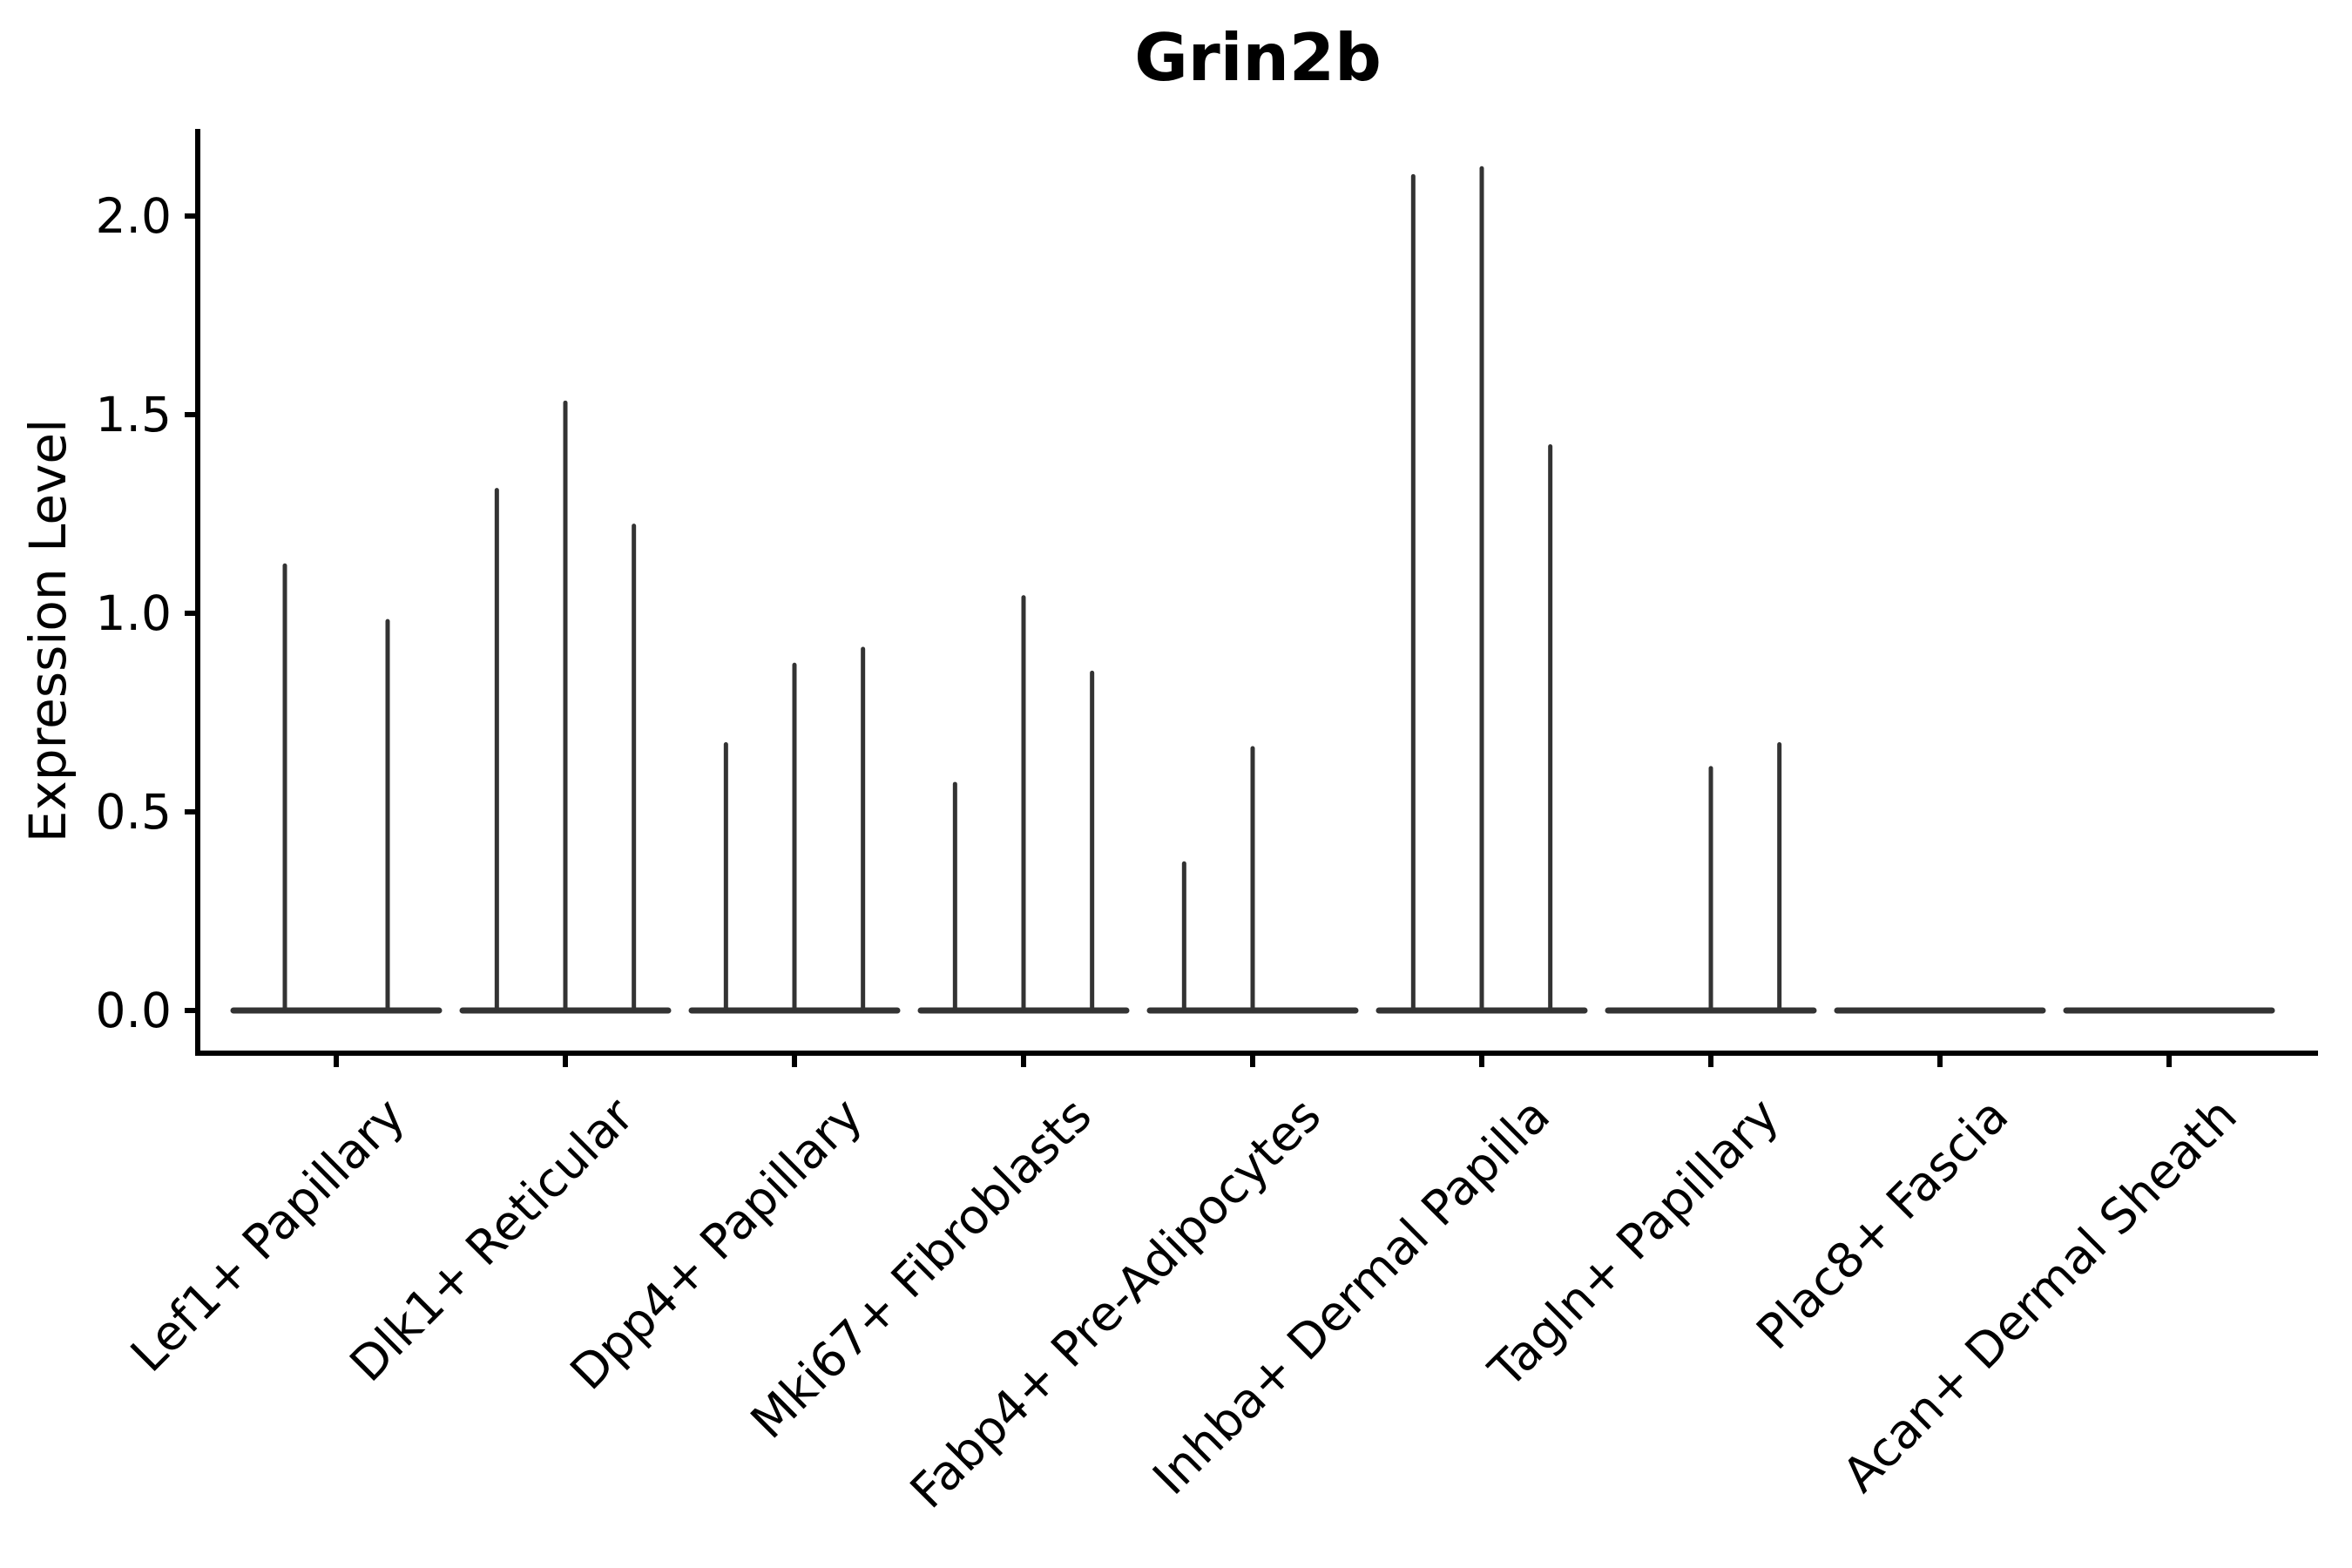  Describe the element at coordinates (134, 812) in the screenshot. I see `y-tick-label: 0.5` at that location.